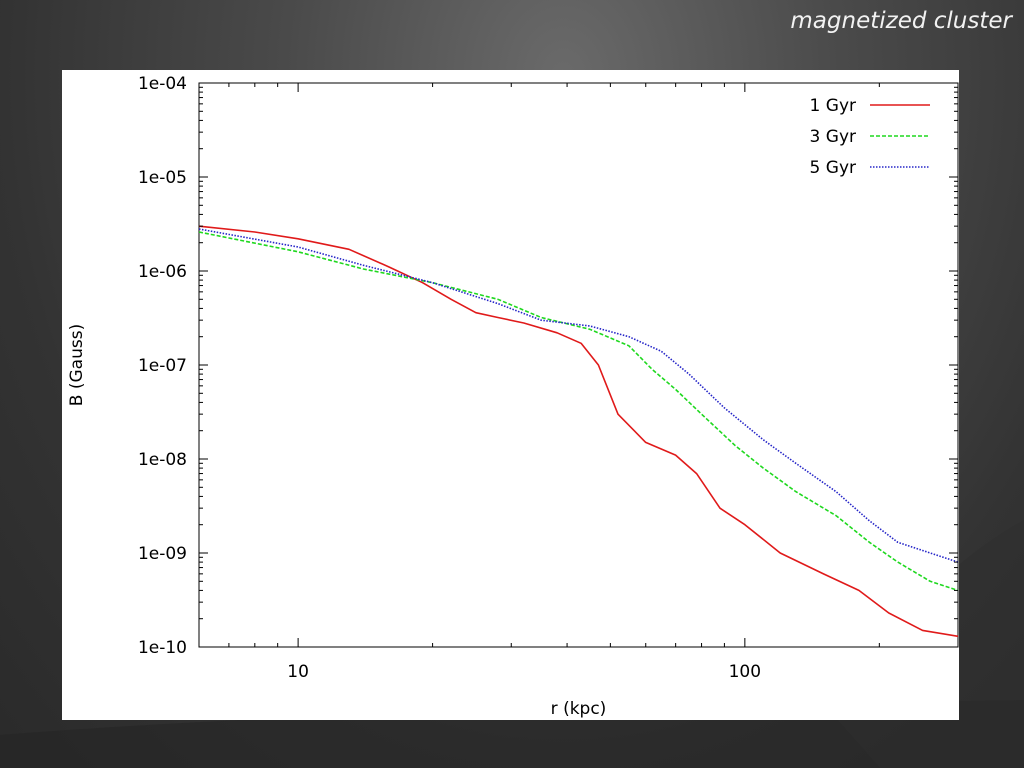 This screenshot has height=768, width=1024. Describe the element at coordinates (162, 366) in the screenshot. I see `y-tick-label: 1e-07` at that location.